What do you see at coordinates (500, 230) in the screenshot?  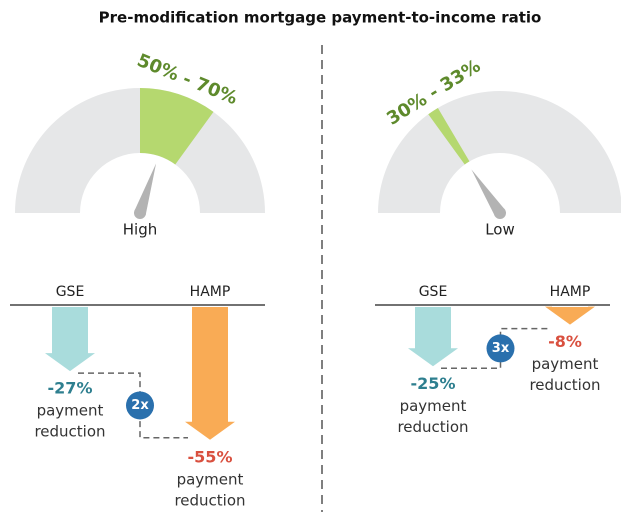 I see `level-label: Low` at bounding box center [500, 230].